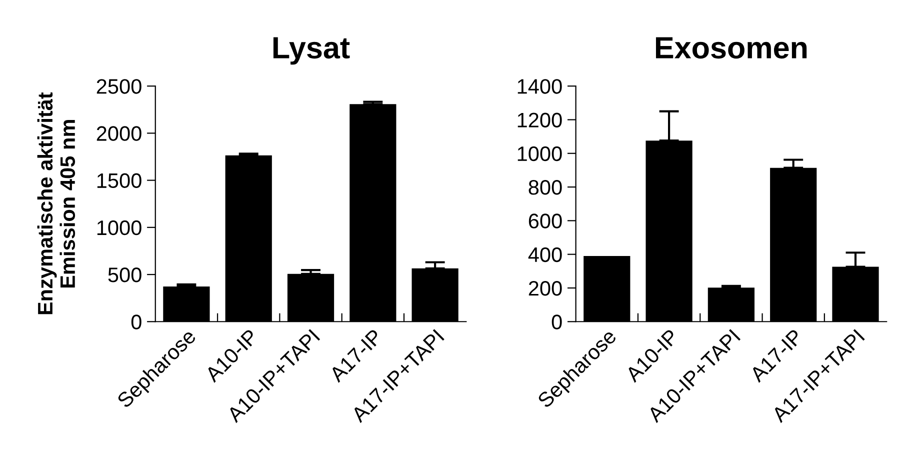  What do you see at coordinates (125, 275) in the screenshot?
I see `y-tick-label: 500` at bounding box center [125, 275].